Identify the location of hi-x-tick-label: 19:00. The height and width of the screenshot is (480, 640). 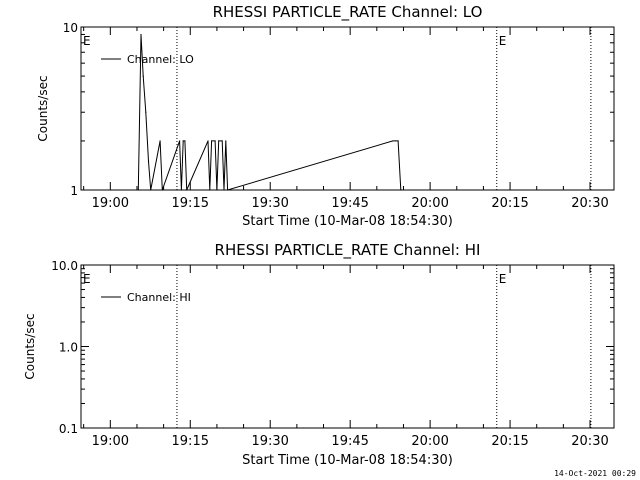
(110, 441).